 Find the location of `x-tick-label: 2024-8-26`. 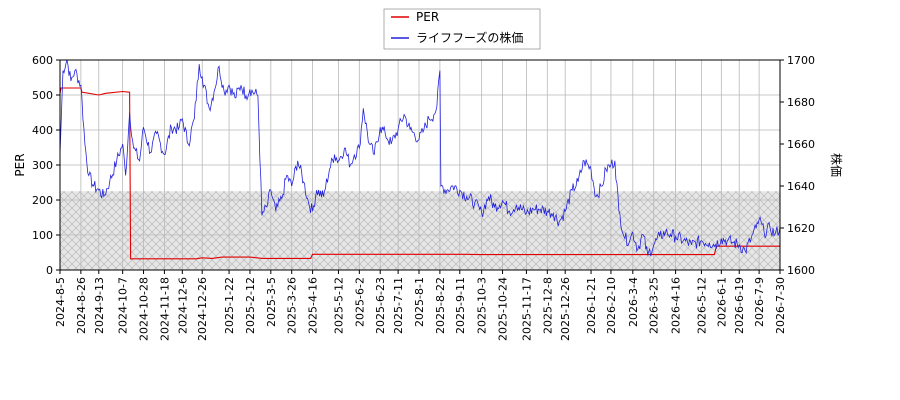

x-tick-label: 2024-8-26 is located at coordinates (81, 305).